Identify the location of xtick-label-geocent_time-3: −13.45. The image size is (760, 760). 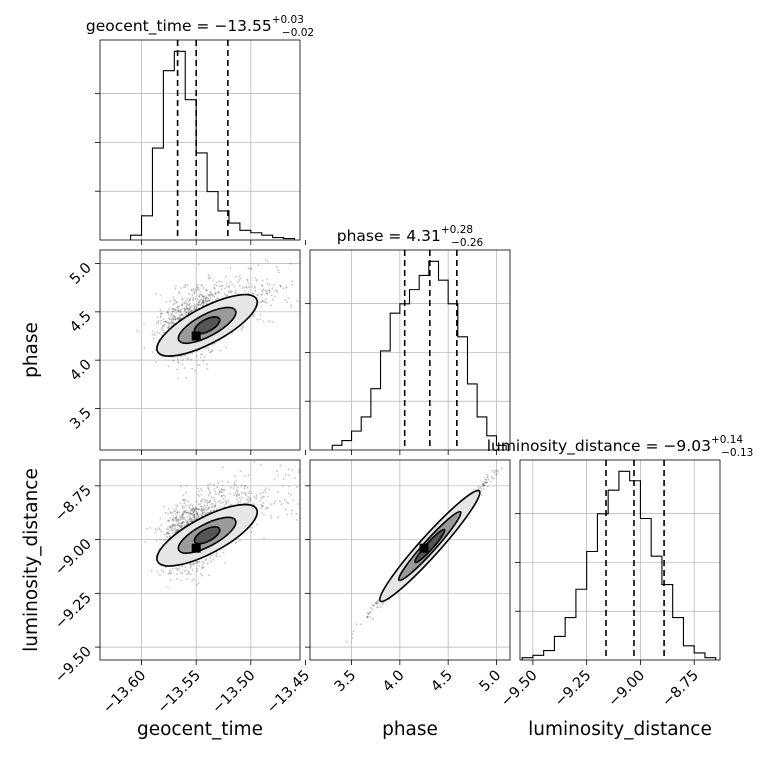
(288, 692).